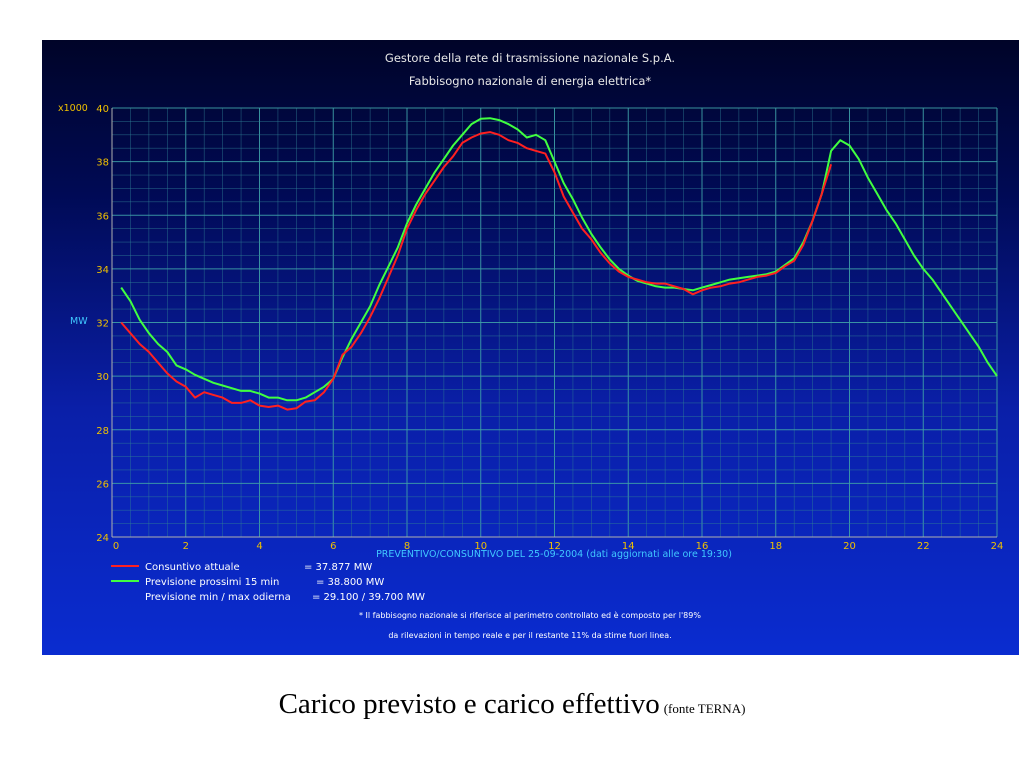 This screenshot has height=768, width=1024. I want to click on x-tick-label: 16, so click(702, 546).